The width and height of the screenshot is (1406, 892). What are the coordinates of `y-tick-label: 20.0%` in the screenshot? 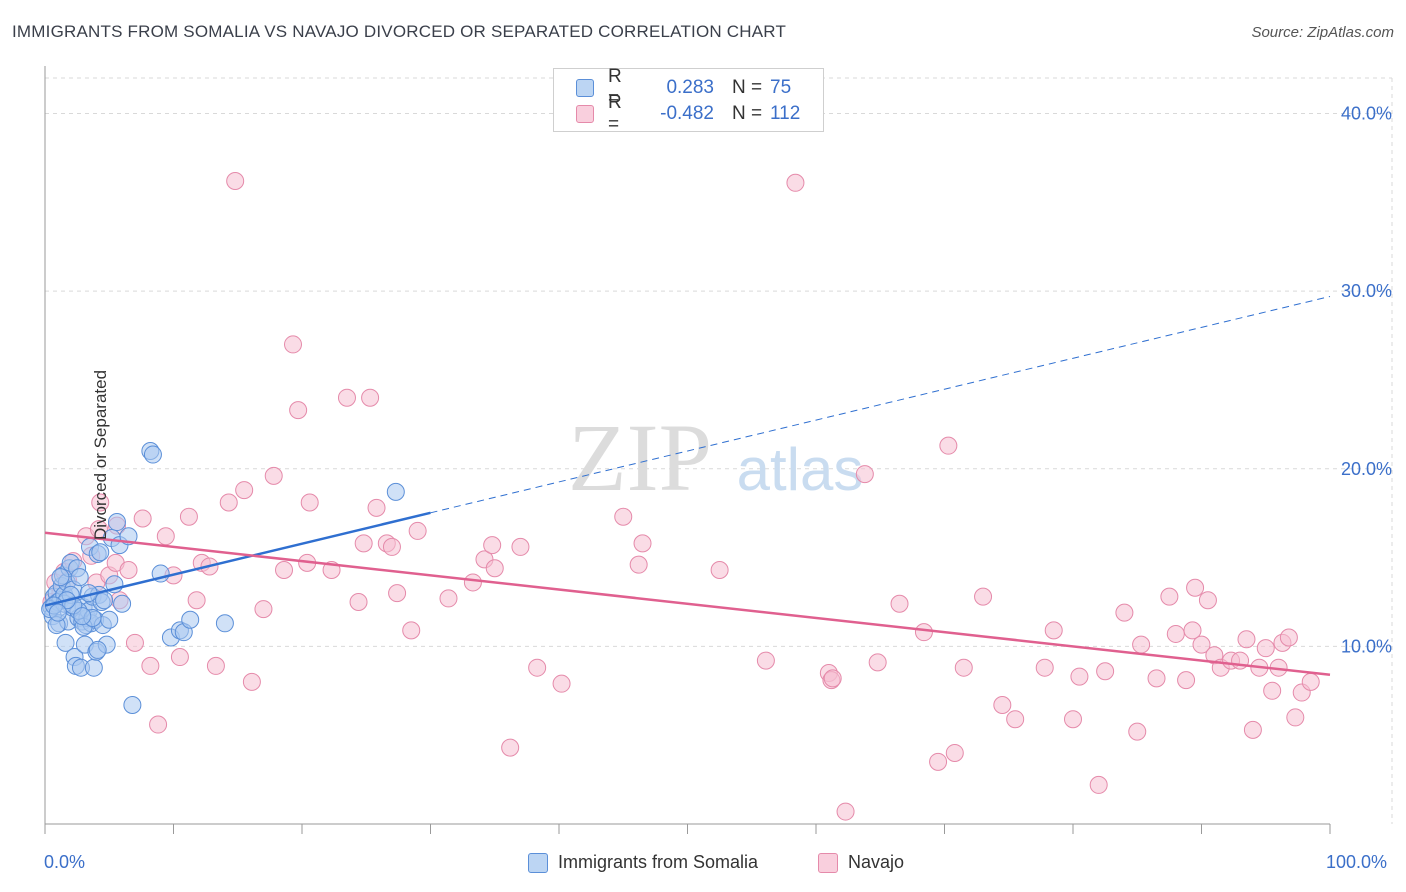 It's located at (1366, 469).